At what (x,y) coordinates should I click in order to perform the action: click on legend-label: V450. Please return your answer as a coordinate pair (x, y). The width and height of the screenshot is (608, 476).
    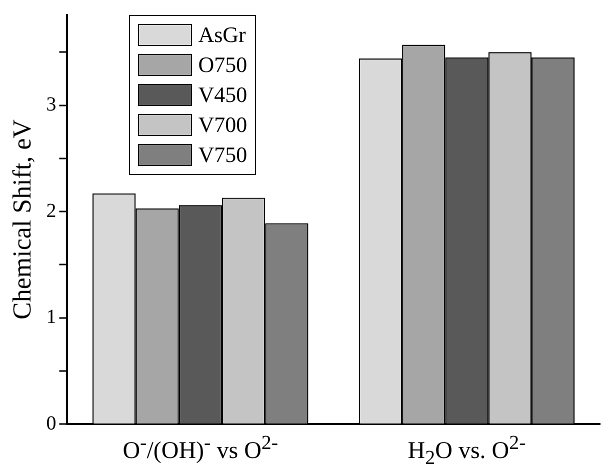
    Looking at the image, I should click on (223, 95).